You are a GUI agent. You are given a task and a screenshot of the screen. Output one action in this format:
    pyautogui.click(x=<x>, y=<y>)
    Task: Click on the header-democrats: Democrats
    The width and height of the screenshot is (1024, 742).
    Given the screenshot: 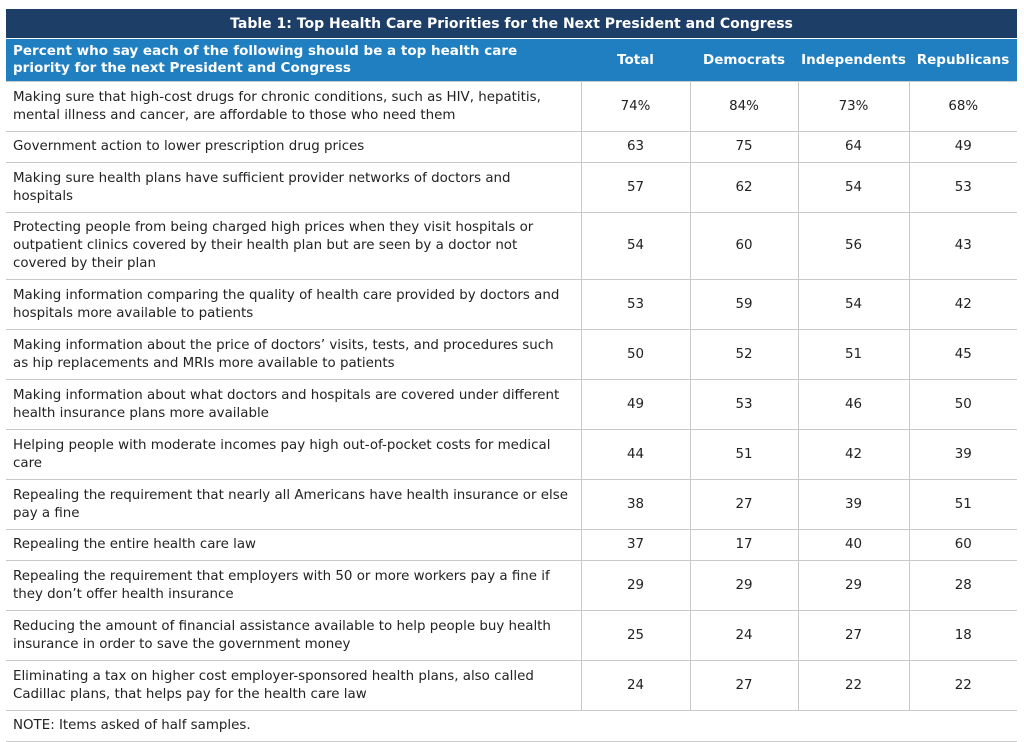 What is the action you would take?
    pyautogui.click(x=744, y=60)
    